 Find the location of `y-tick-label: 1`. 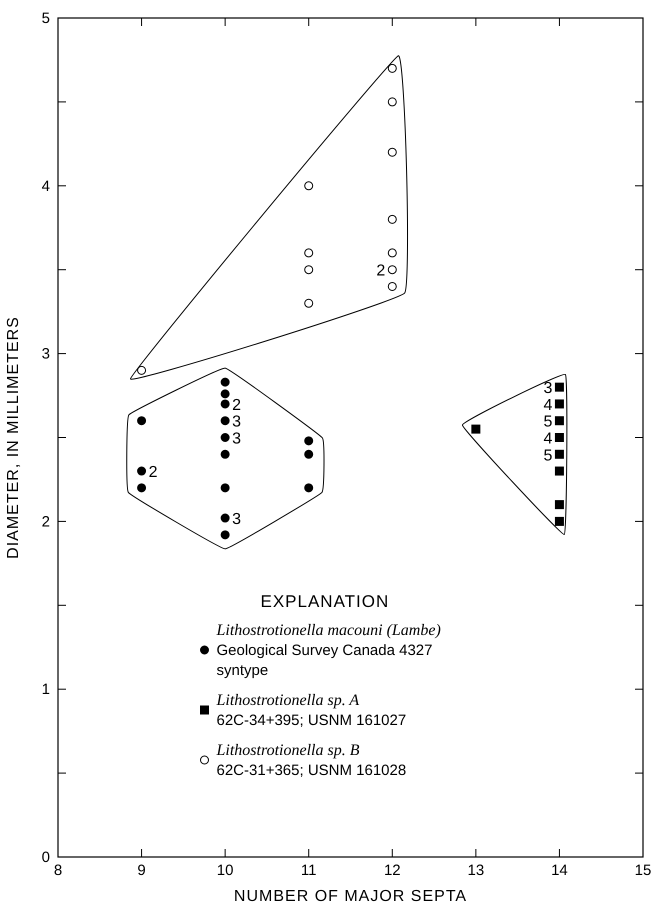

y-tick-label: 1 is located at coordinates (46, 689).